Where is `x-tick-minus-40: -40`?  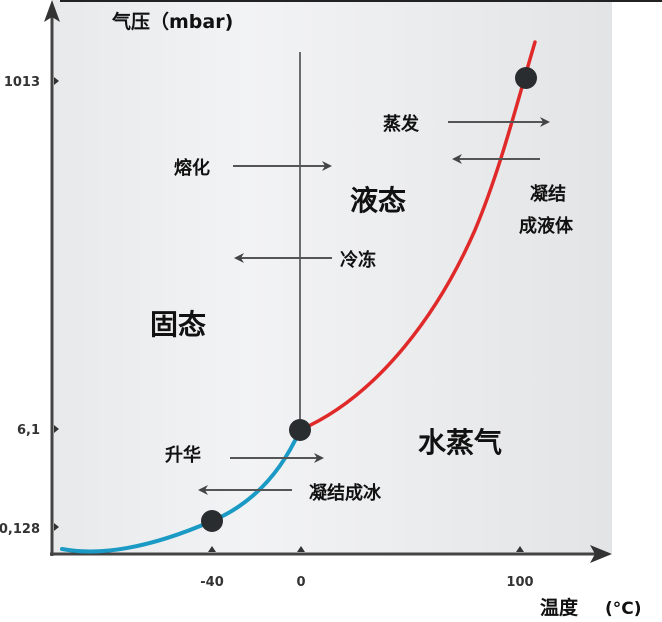 x-tick-minus-40: -40 is located at coordinates (212, 582).